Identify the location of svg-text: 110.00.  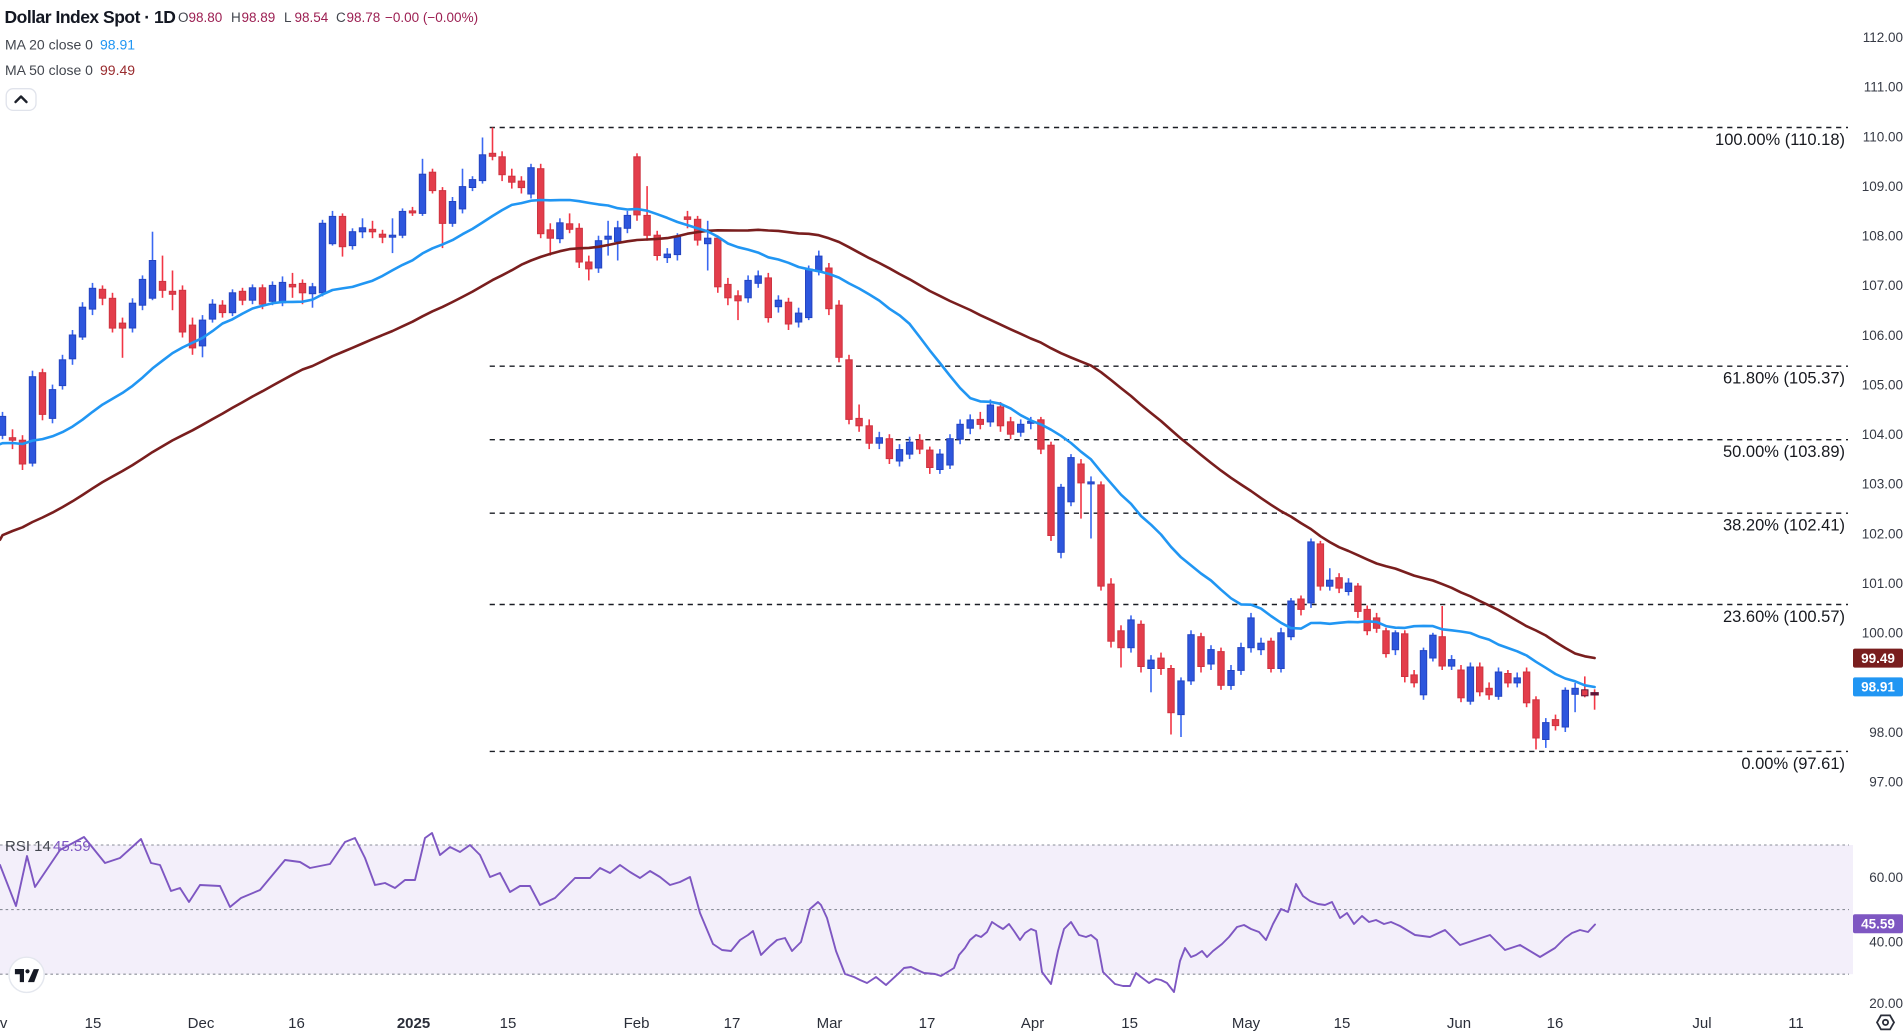
(1883, 136).